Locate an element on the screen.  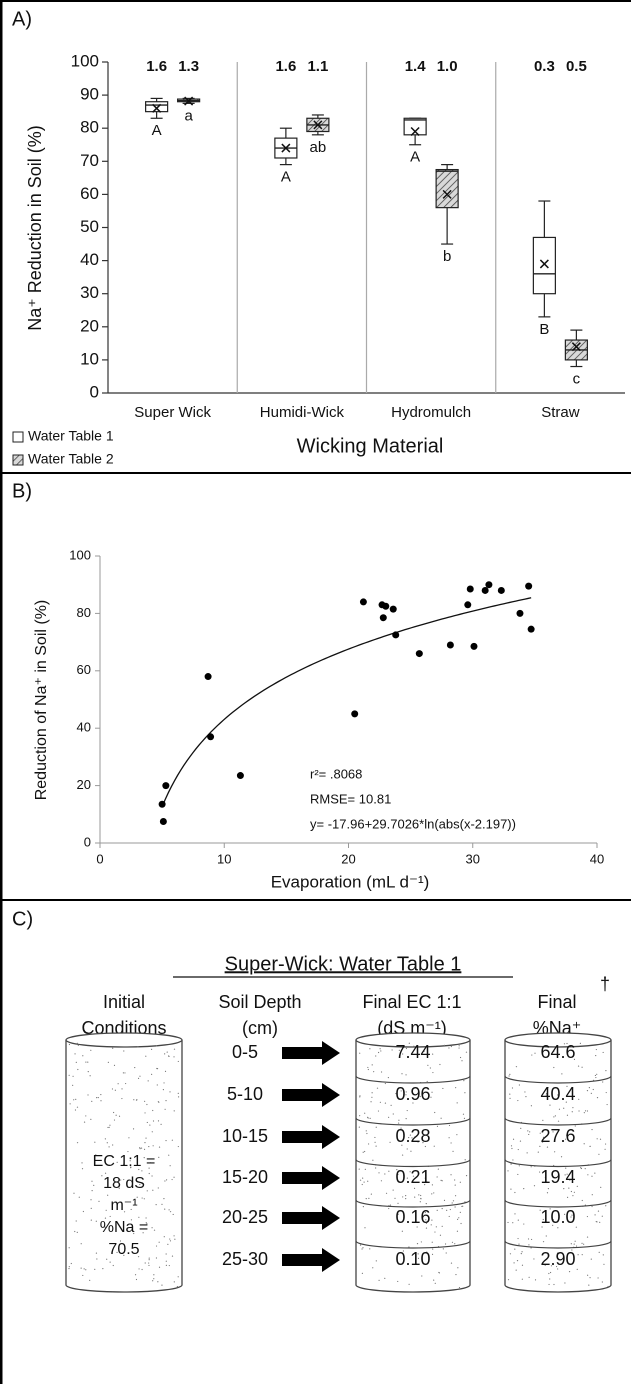
na-value: 64.6 is located at coordinates (557, 1052).